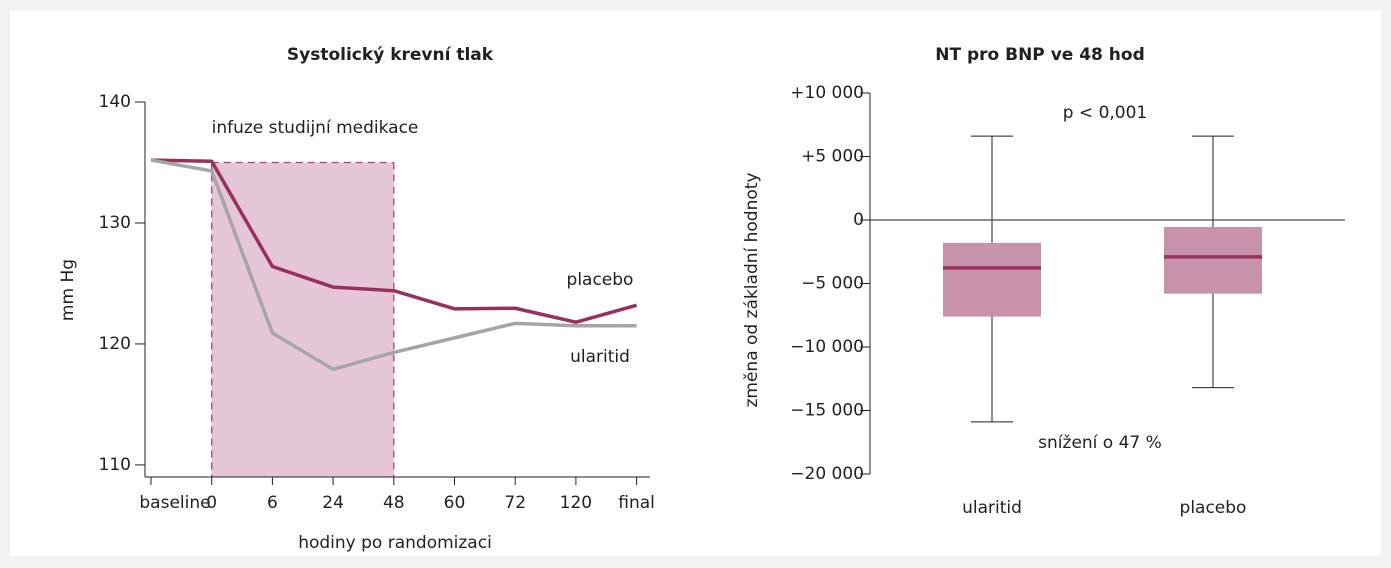 The width and height of the screenshot is (1391, 568). I want to click on x-tick-label: 60, so click(455, 503).